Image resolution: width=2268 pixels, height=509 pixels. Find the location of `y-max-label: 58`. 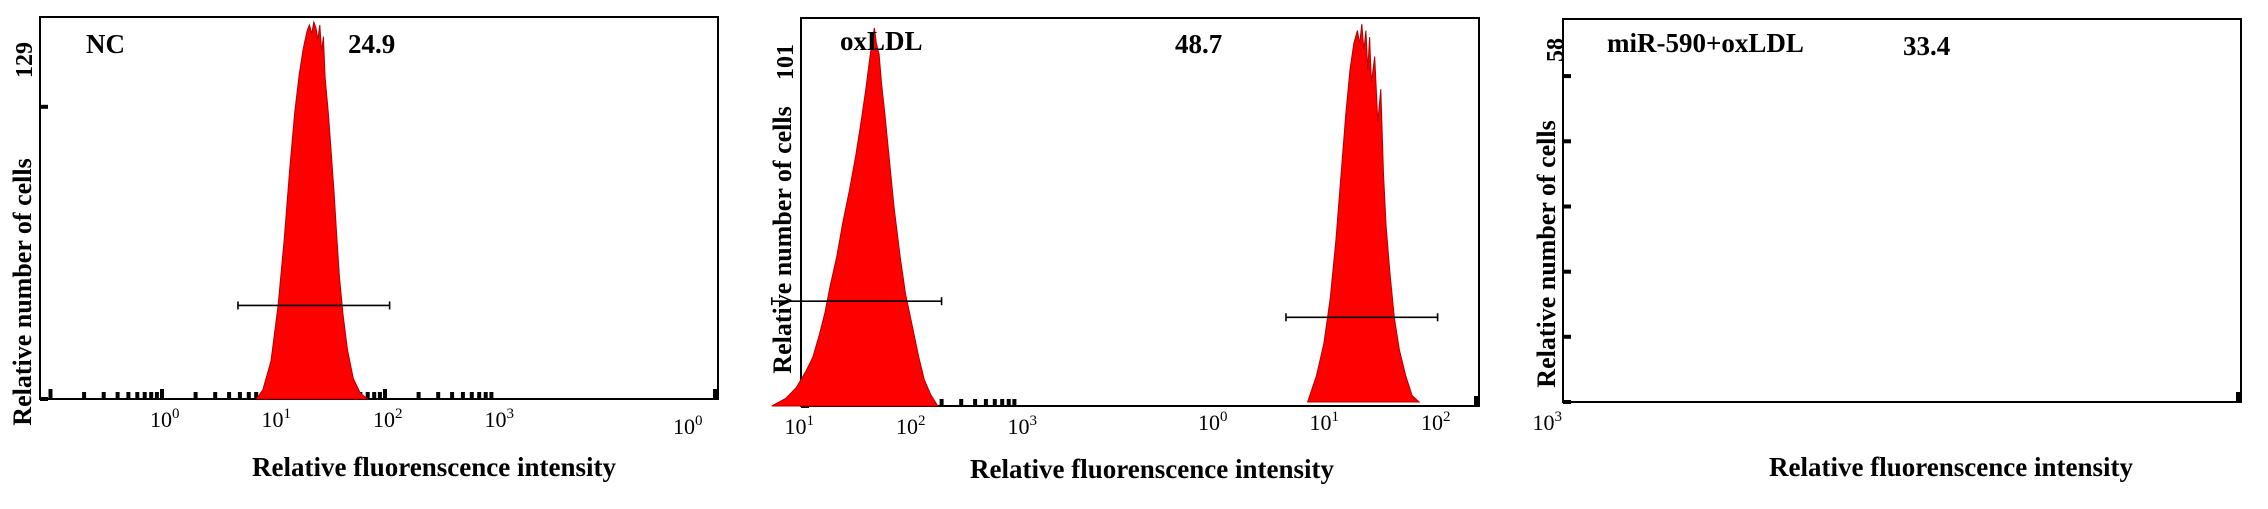

y-max-label: 58 is located at coordinates (1556, 50).